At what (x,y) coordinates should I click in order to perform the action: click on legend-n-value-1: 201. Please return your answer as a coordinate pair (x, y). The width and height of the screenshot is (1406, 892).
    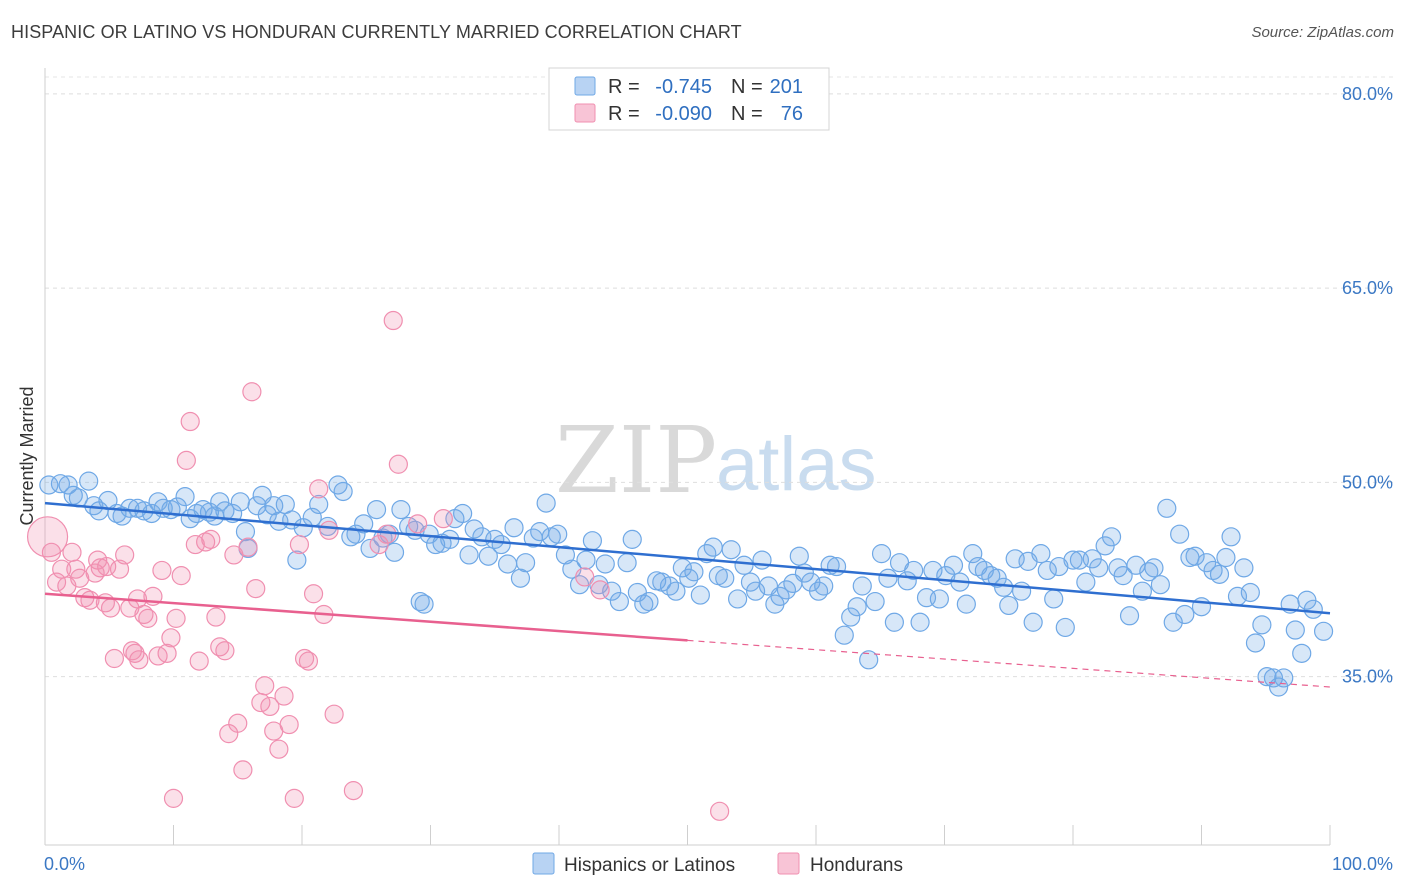
    Looking at the image, I should click on (786, 87).